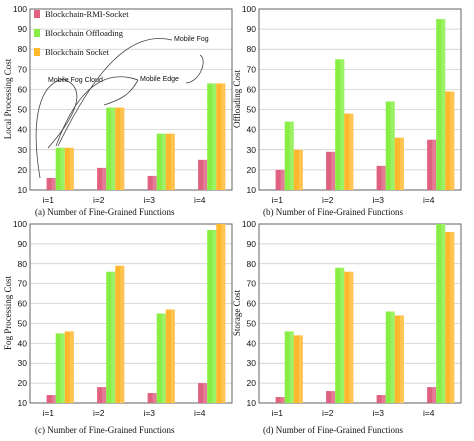  What do you see at coordinates (8, 313) in the screenshot?
I see `y-axis-label: Fog Processing Cost` at bounding box center [8, 313].